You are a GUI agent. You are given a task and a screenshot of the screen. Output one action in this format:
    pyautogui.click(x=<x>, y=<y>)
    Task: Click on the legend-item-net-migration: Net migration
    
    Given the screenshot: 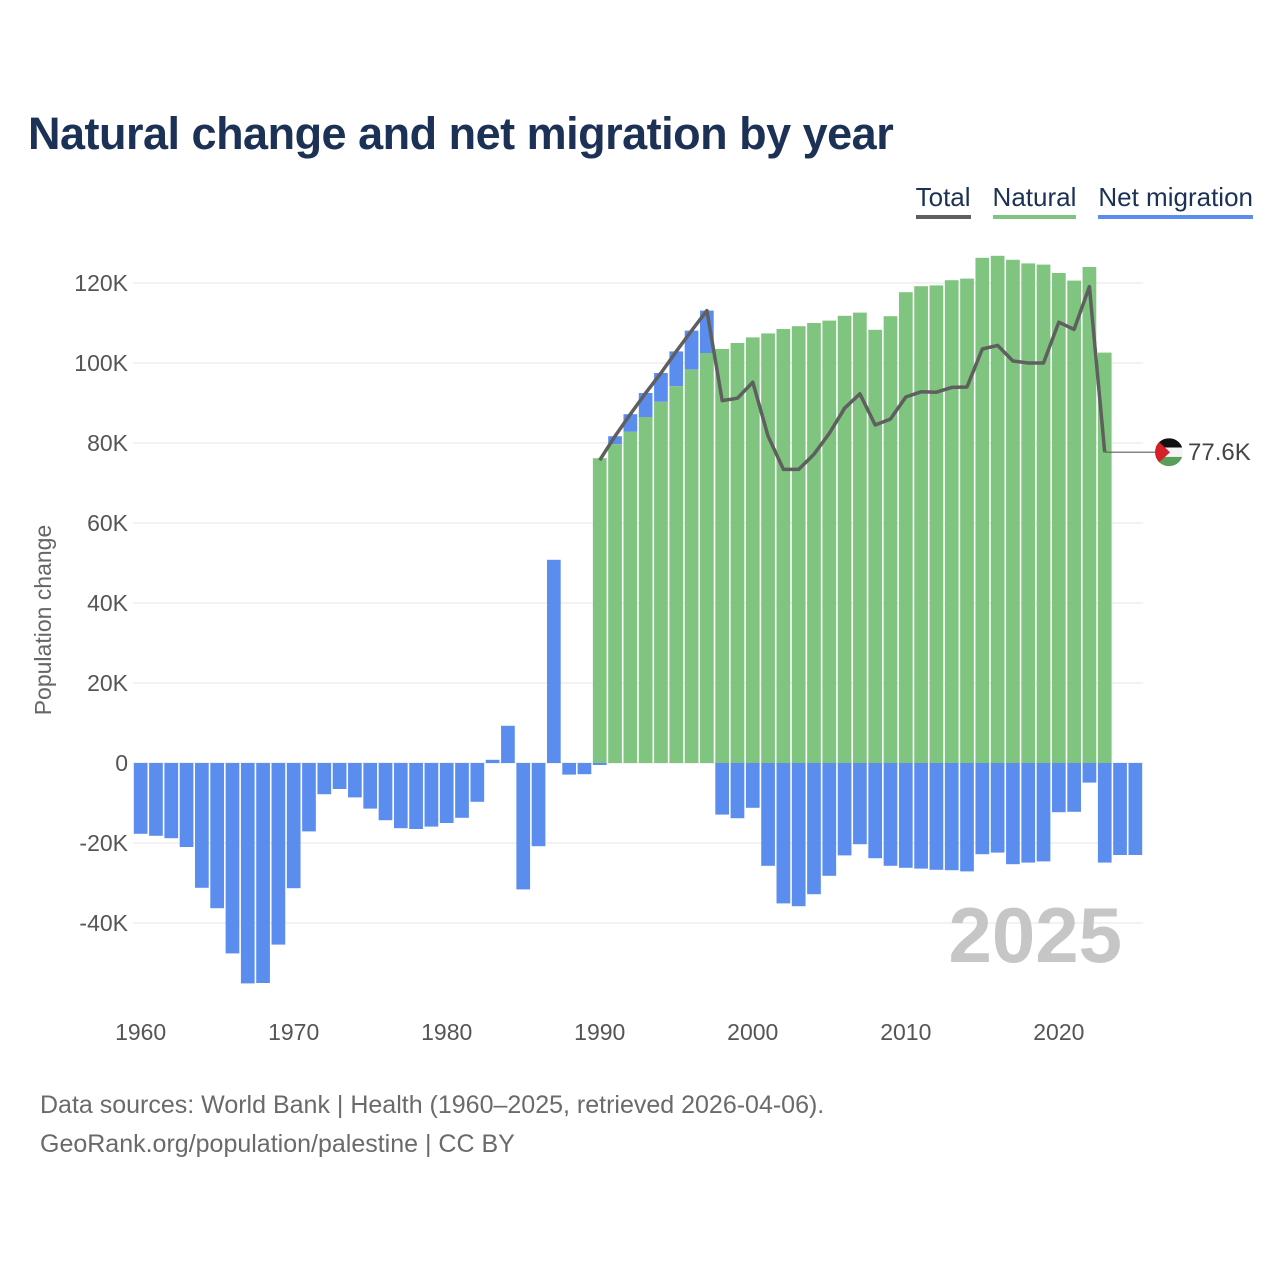 What is the action you would take?
    pyautogui.click(x=1175, y=200)
    